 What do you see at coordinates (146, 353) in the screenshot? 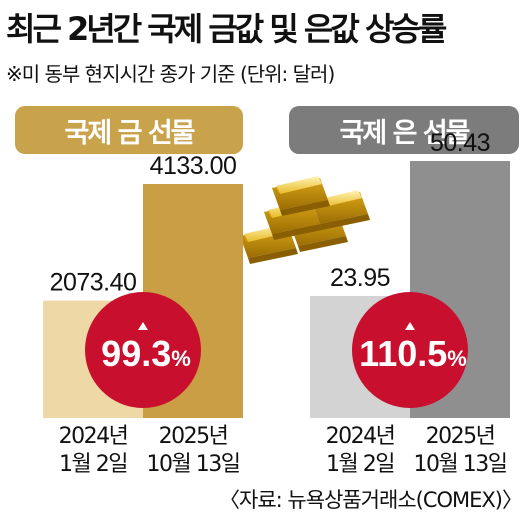
I see `gold-change-label: 99.3%` at bounding box center [146, 353].